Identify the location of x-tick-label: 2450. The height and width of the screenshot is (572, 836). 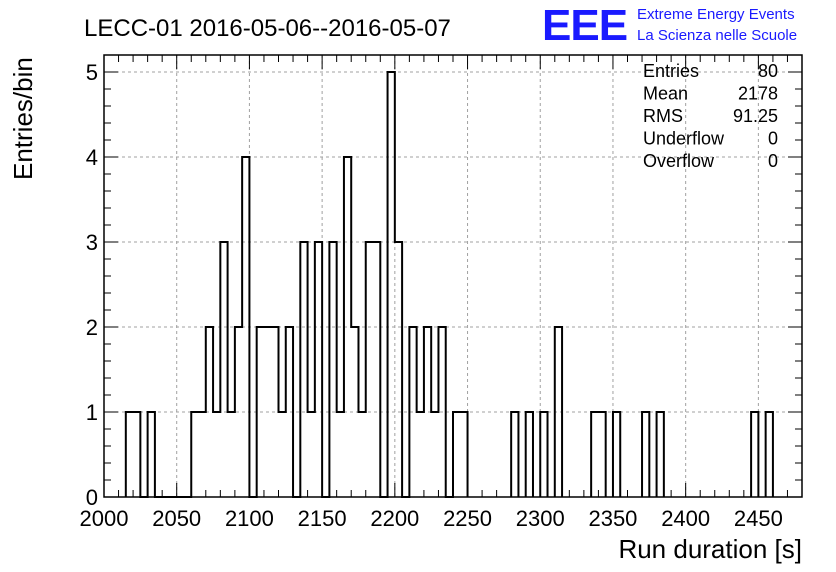
(758, 518).